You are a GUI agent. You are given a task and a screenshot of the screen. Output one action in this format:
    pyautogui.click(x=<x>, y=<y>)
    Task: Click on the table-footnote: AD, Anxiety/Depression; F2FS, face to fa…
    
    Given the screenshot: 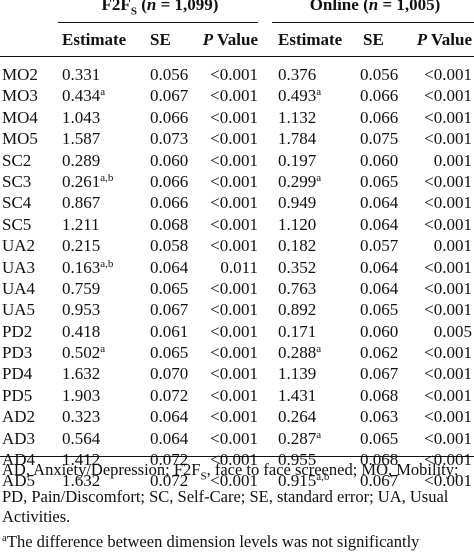 What is the action you would take?
    pyautogui.click(x=230, y=493)
    